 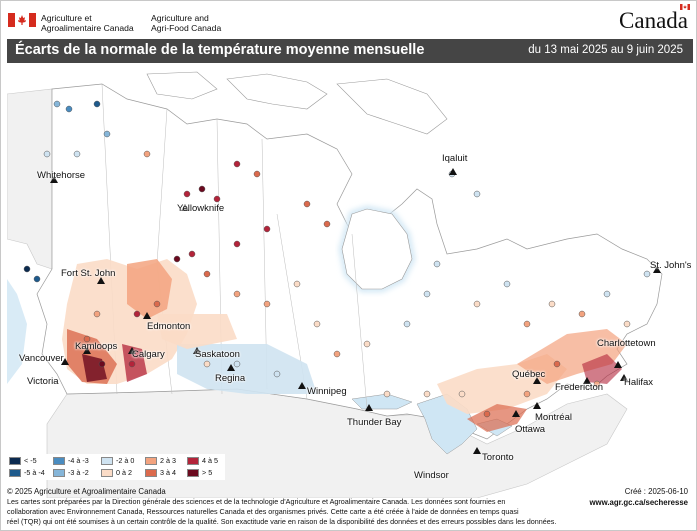 I want to click on city-marker-quebec, so click(x=537, y=380).